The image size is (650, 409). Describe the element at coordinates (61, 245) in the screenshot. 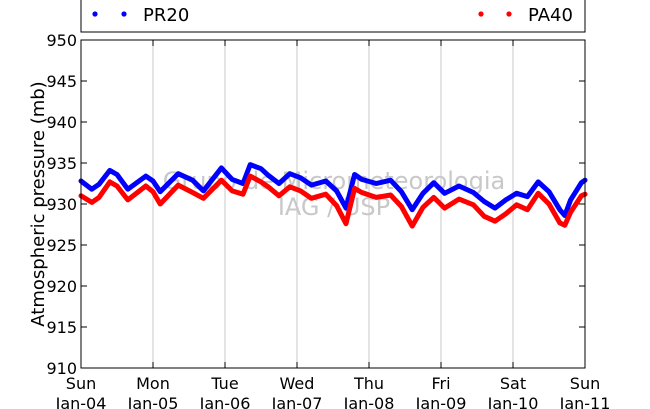

I see `y-tick-label: 925` at that location.